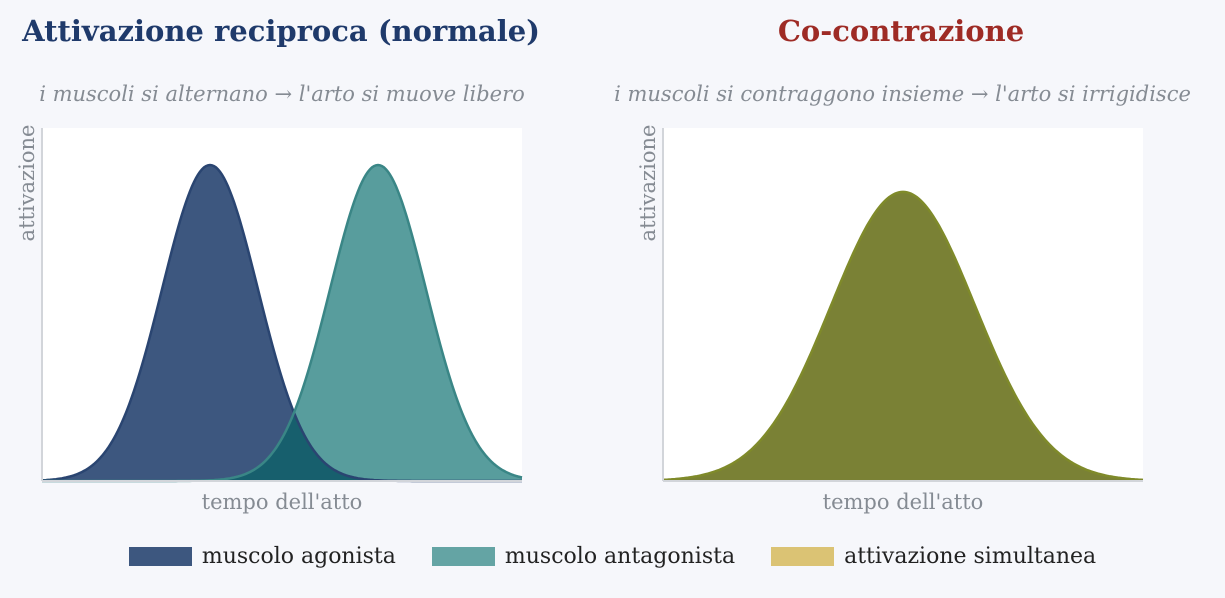  I want to click on legend-item-antagonista: muscolo antagonista, so click(583, 556).